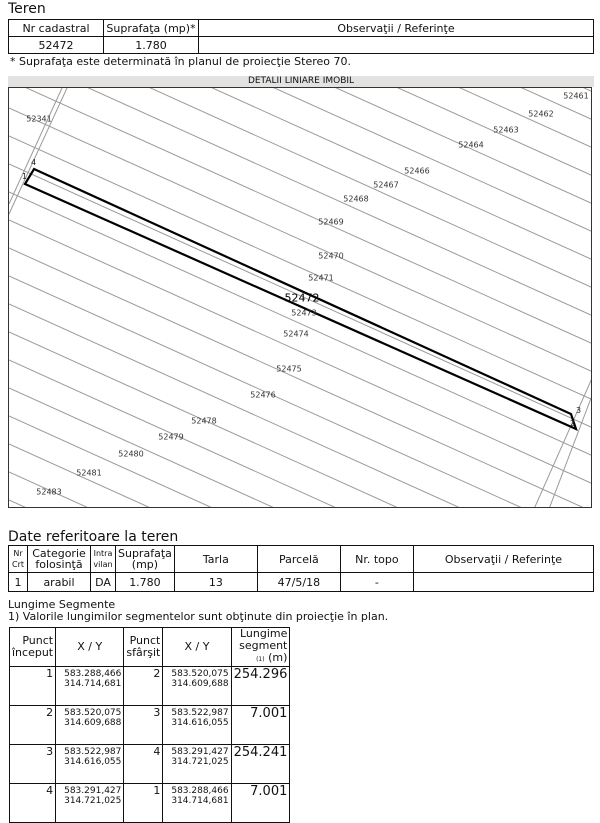 The image size is (600, 823). I want to click on neighbor-label: 52461, so click(576, 96).